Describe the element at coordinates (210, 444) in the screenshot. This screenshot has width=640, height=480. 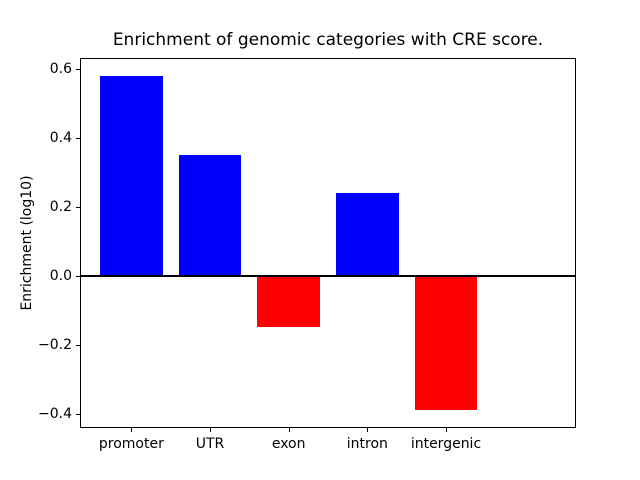
I see `x-tick-label-UTR: UTR` at that location.